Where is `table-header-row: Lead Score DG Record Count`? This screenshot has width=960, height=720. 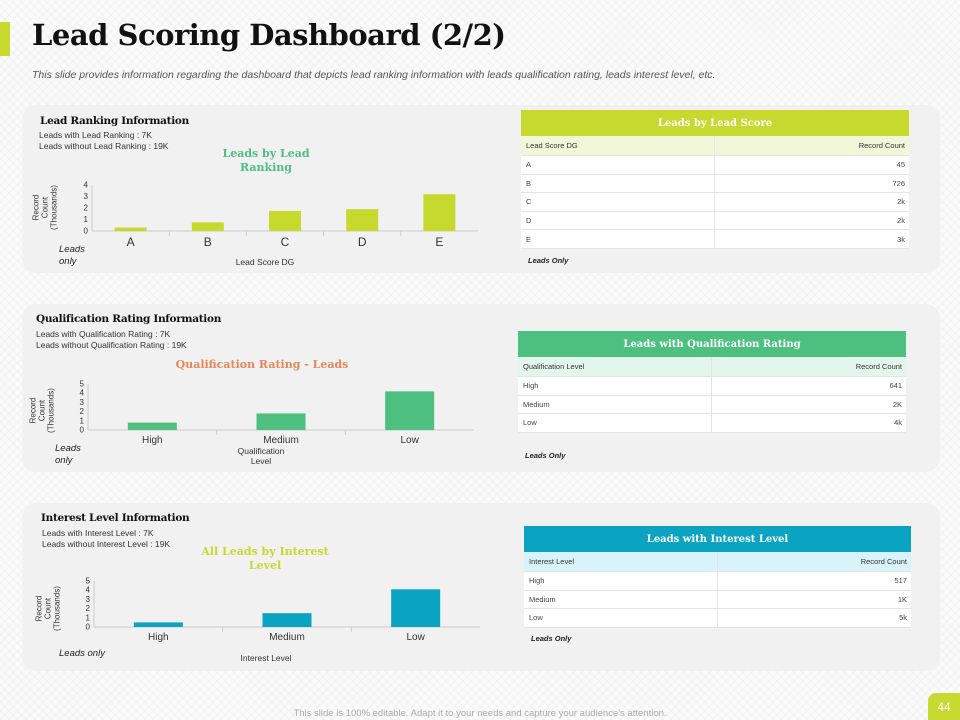 table-header-row: Lead Score DG Record Count is located at coordinates (715, 146).